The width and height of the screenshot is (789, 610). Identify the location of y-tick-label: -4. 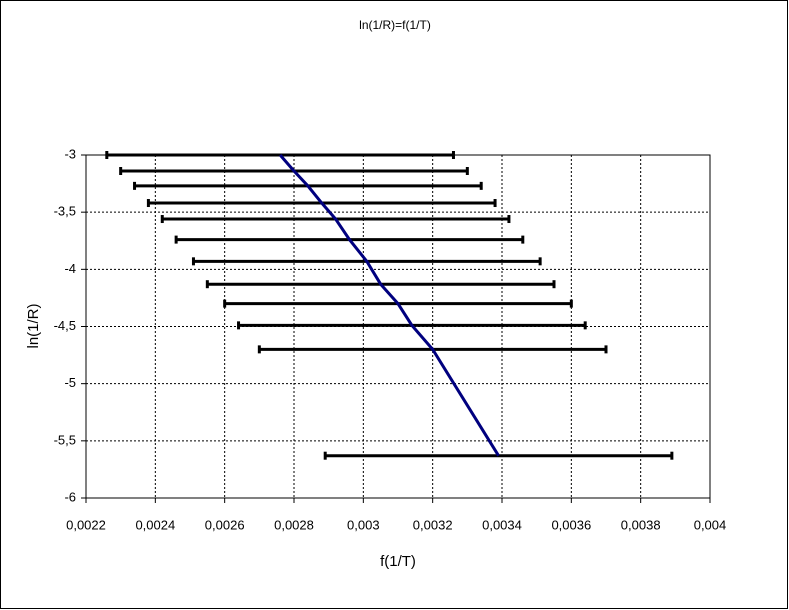
(70, 268).